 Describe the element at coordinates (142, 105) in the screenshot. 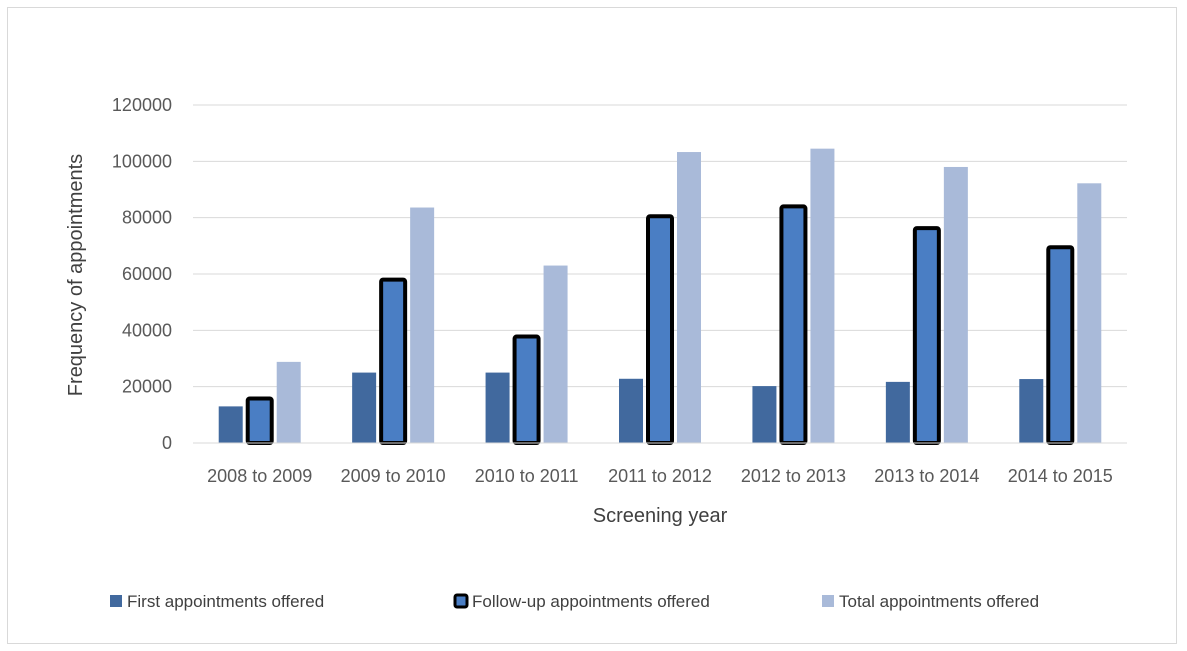

I see `y-tick-label: 120000` at that location.